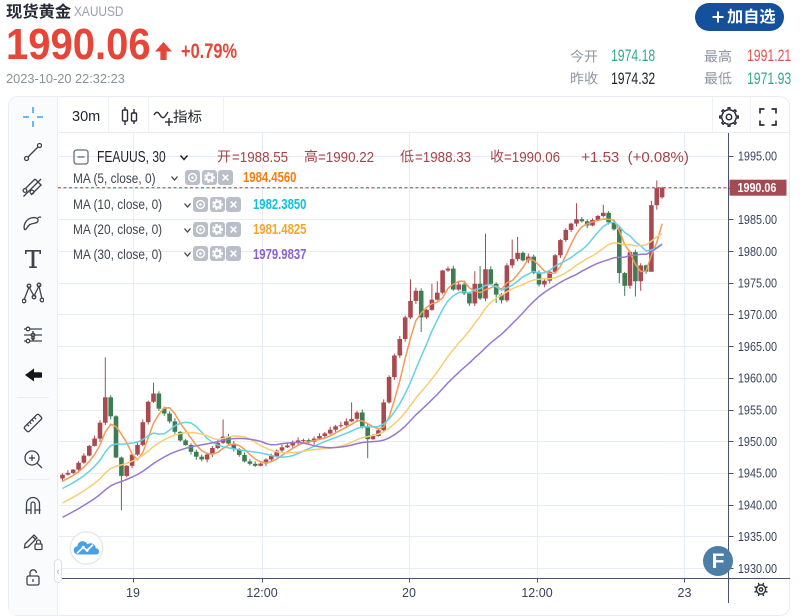 Image resolution: width=806 pixels, height=616 pixels. Describe the element at coordinates (757, 220) in the screenshot. I see `svg-text: 1985.00` at that location.